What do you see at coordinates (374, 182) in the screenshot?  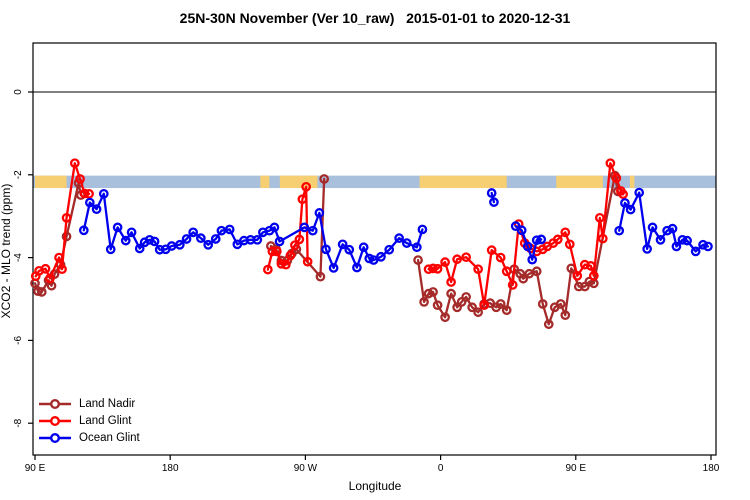 I see `map-band-ocean` at bounding box center [374, 182].